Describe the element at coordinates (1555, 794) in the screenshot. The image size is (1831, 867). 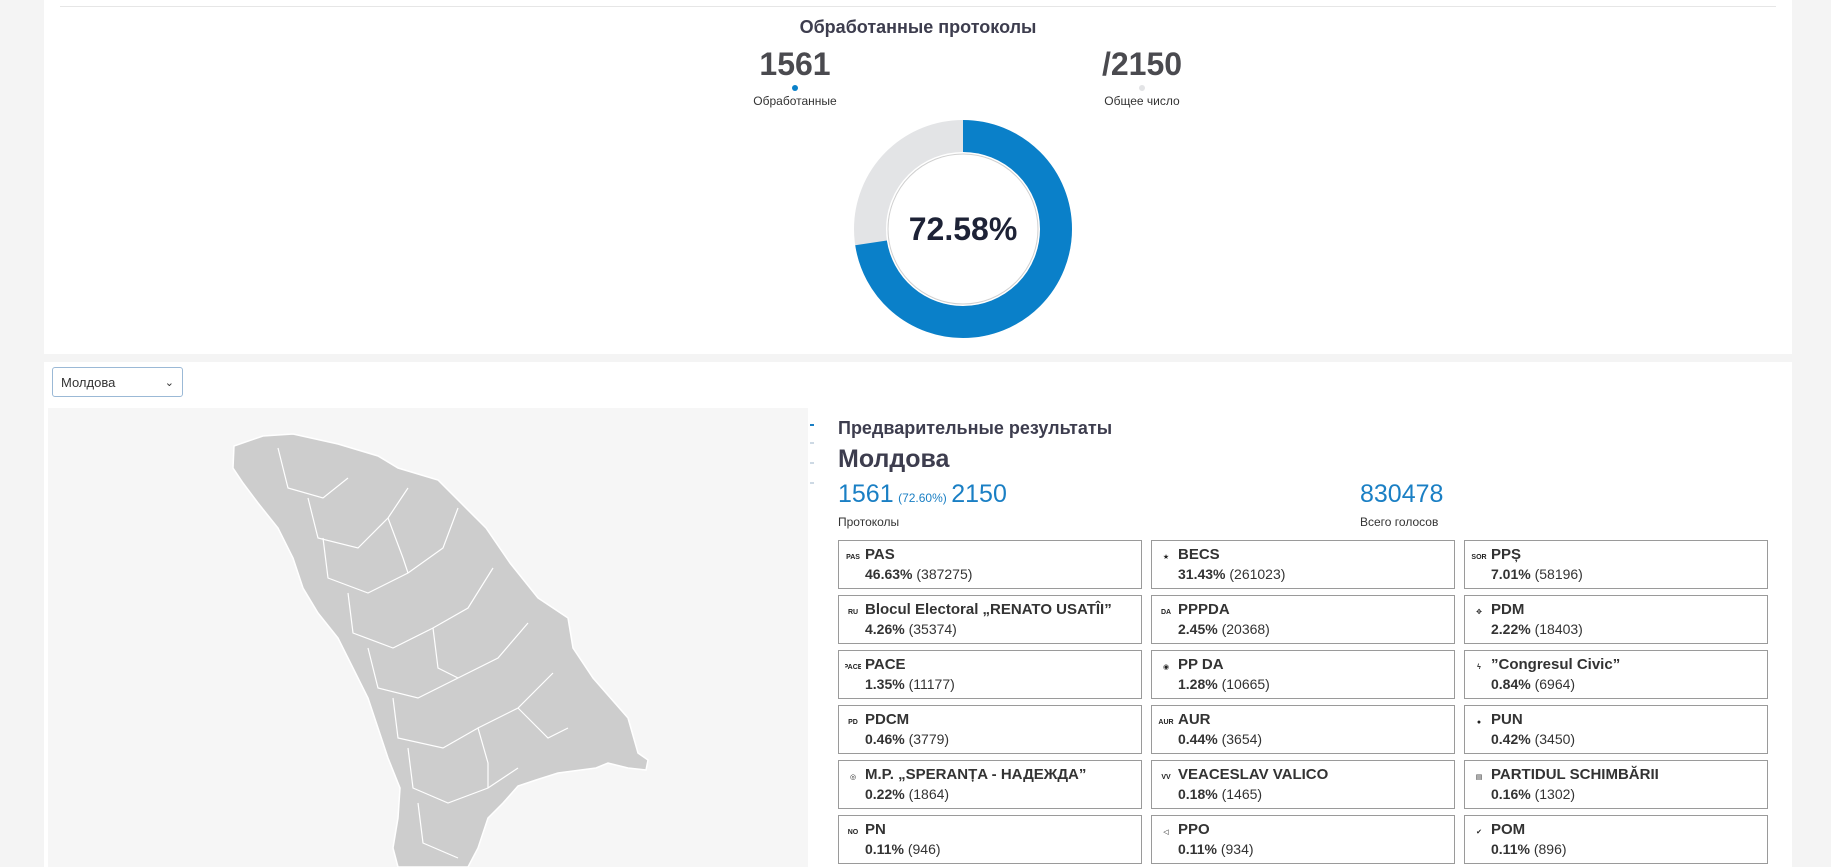
I see `party-votes: (1302)` at that location.